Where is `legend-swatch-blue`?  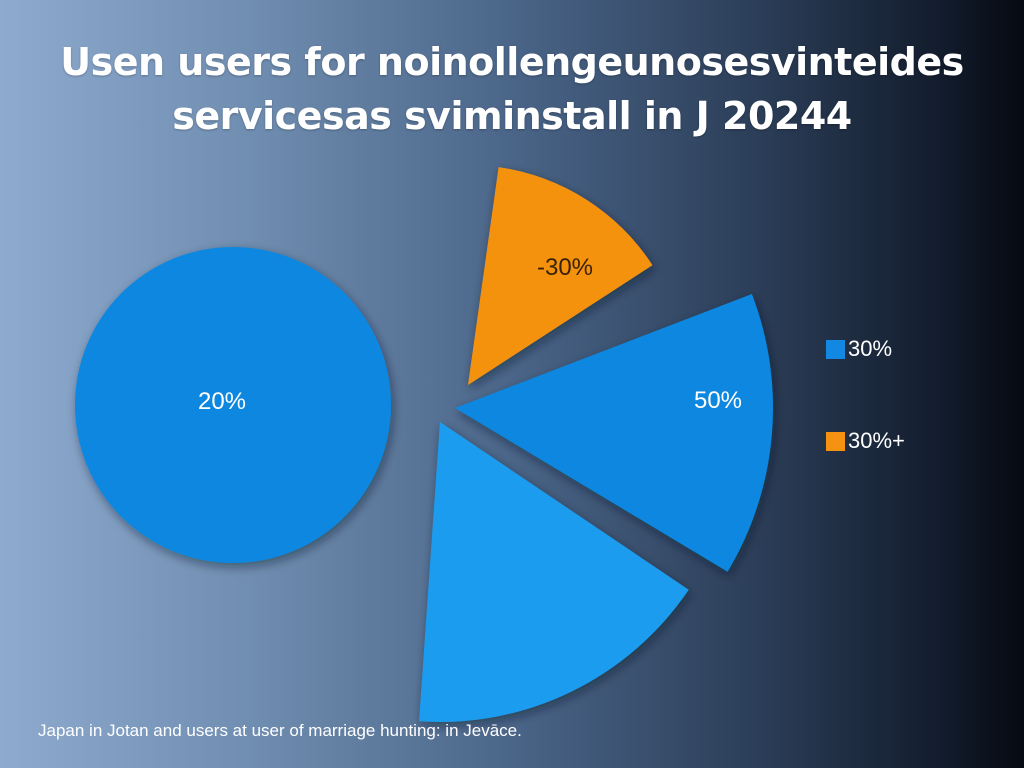
legend-swatch-blue is located at coordinates (835, 349).